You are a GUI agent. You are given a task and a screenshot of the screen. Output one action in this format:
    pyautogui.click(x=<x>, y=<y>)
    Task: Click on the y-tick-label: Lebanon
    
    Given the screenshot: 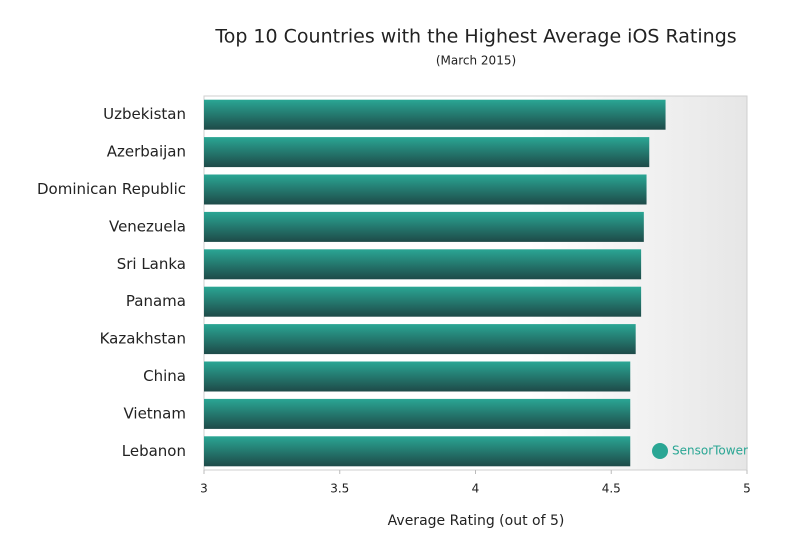 What is the action you would take?
    pyautogui.click(x=154, y=451)
    